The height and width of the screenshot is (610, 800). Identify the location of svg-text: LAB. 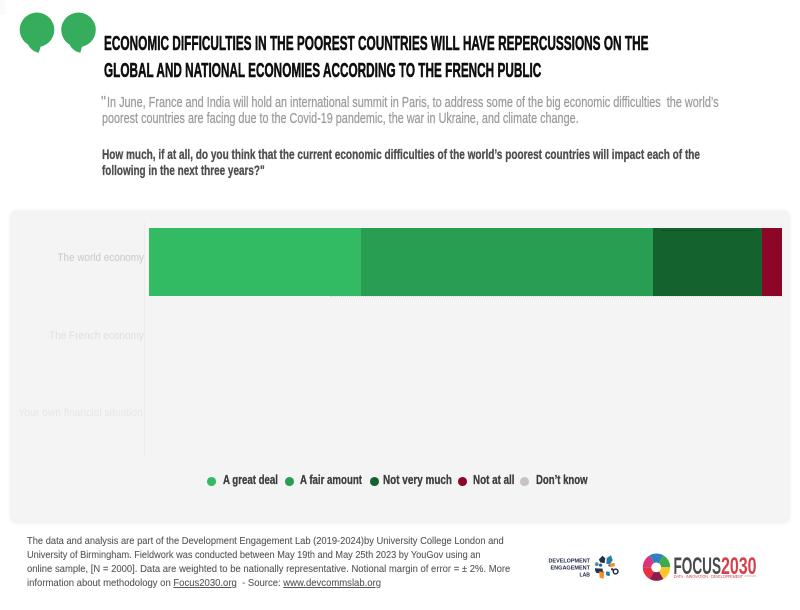
(585, 576).